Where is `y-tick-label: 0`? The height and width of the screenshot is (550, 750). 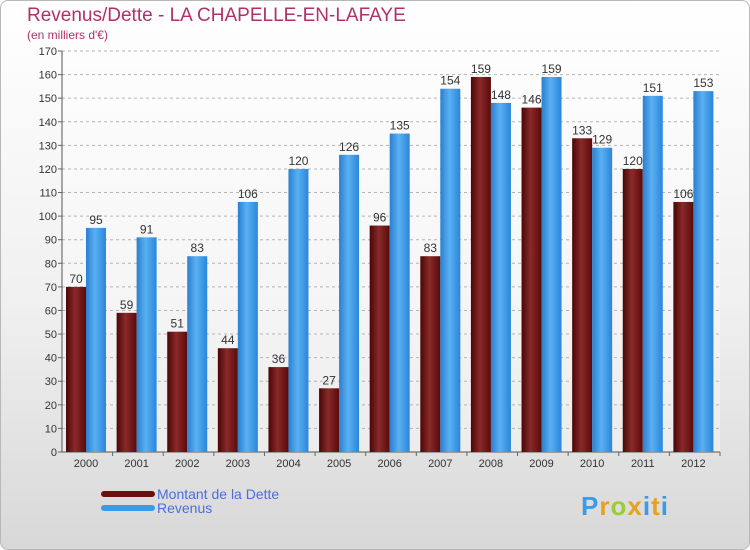
y-tick-label: 0 is located at coordinates (54, 453).